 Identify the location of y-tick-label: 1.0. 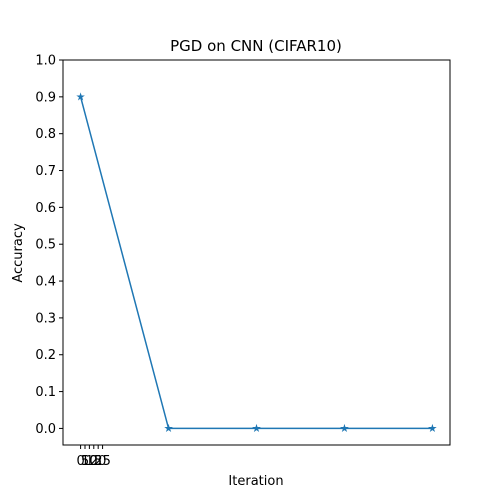
(45, 61).